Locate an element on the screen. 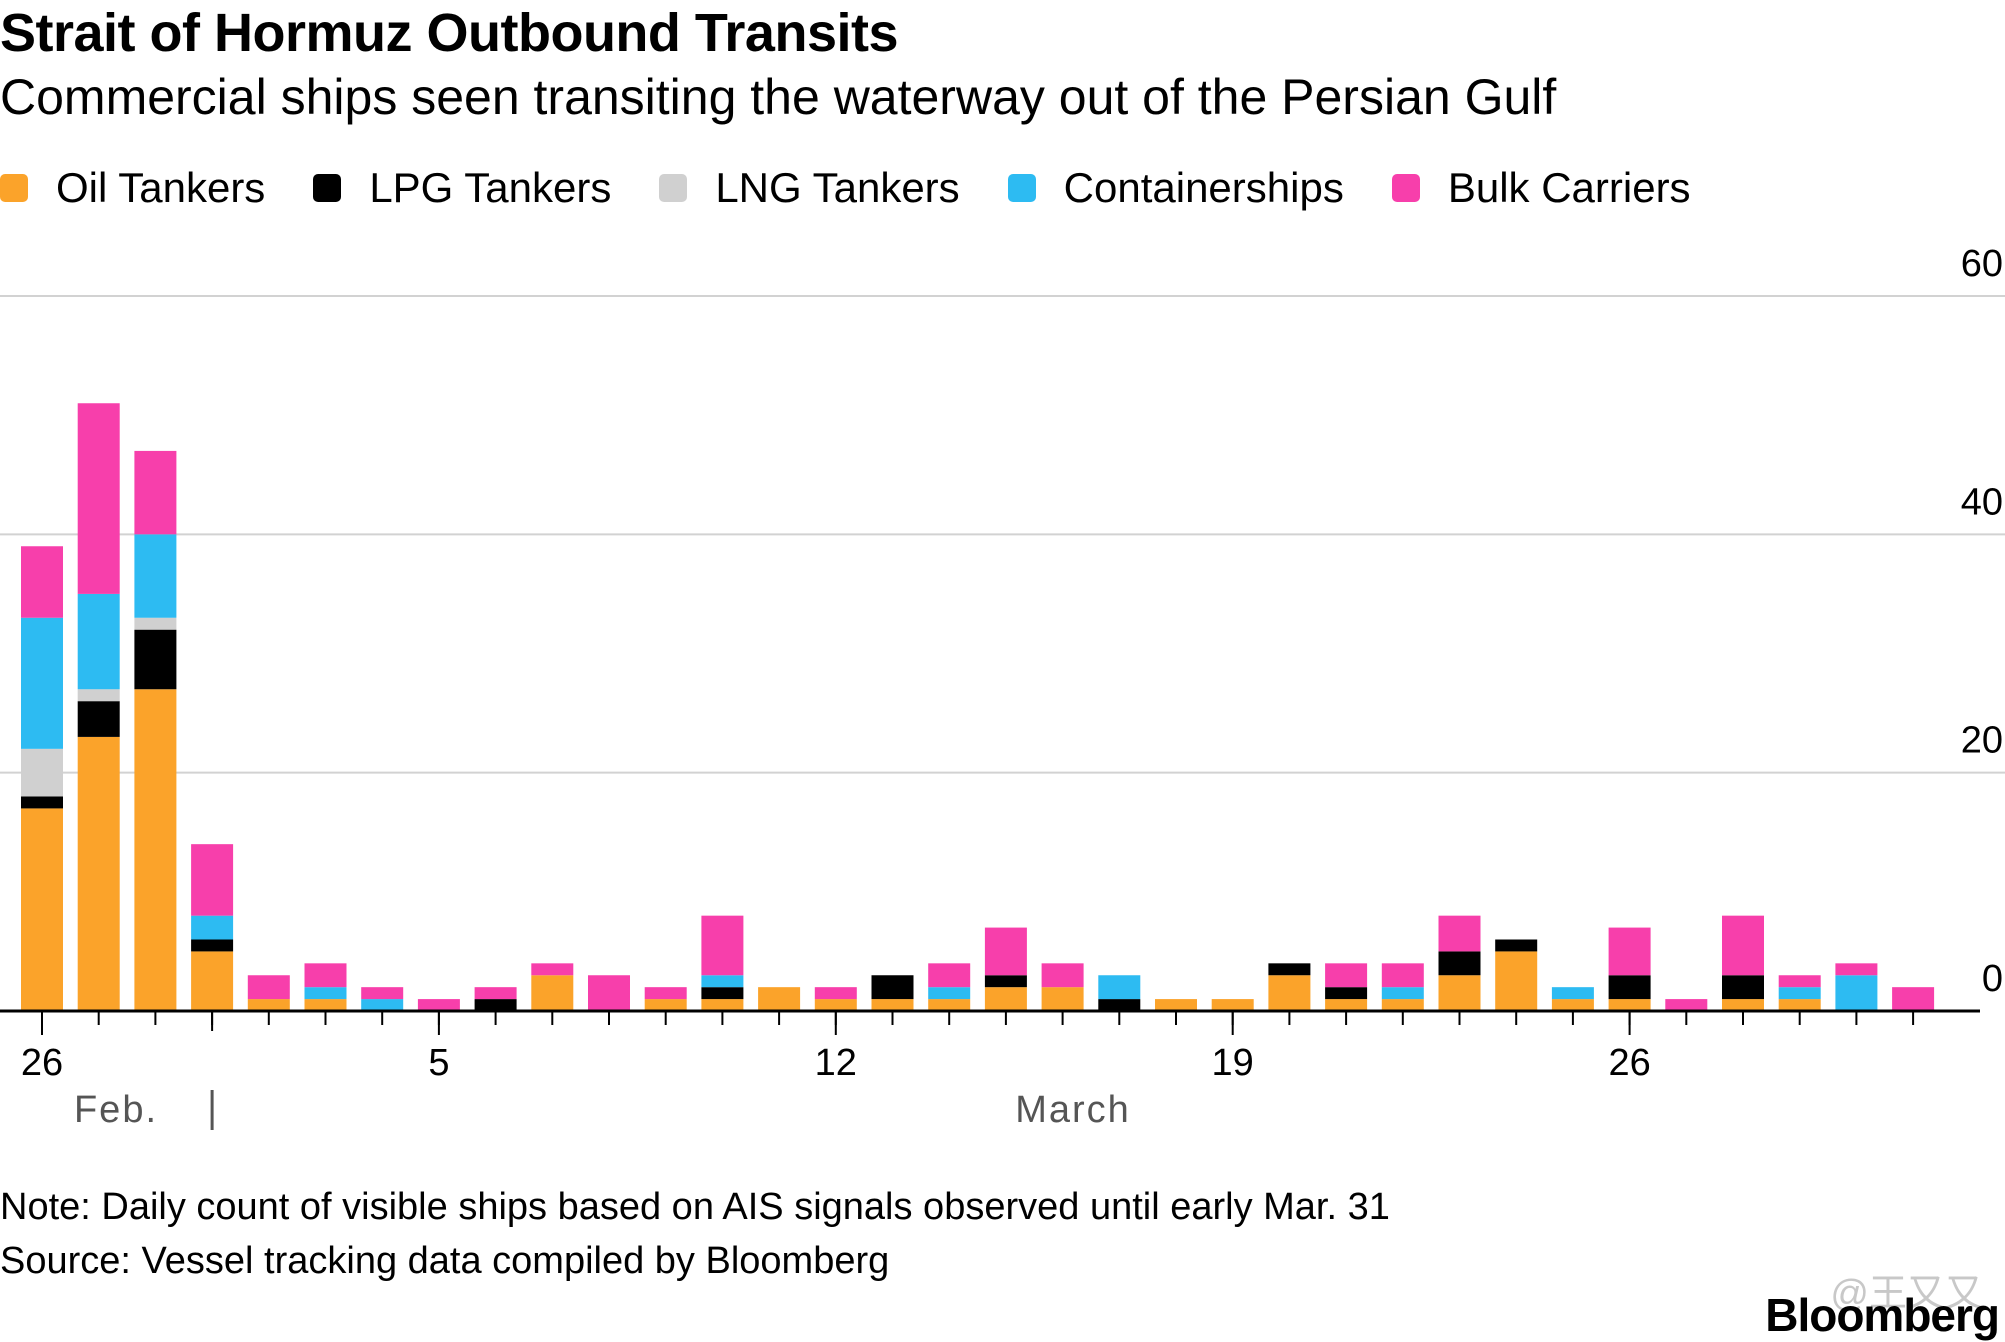  chart-title: Strait of Hormuz Outbound Transits is located at coordinates (449, 33).